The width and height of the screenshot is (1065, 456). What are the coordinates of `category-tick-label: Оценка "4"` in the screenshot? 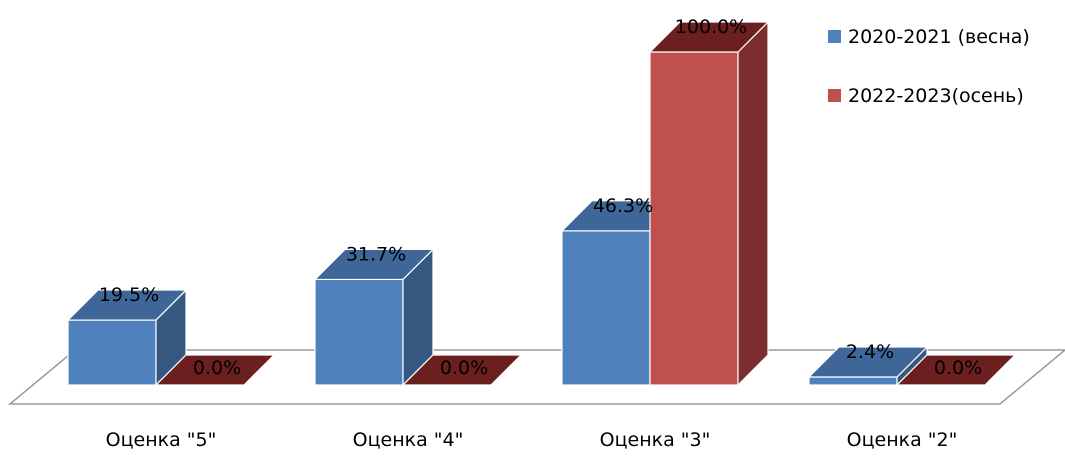 It's located at (408, 440).